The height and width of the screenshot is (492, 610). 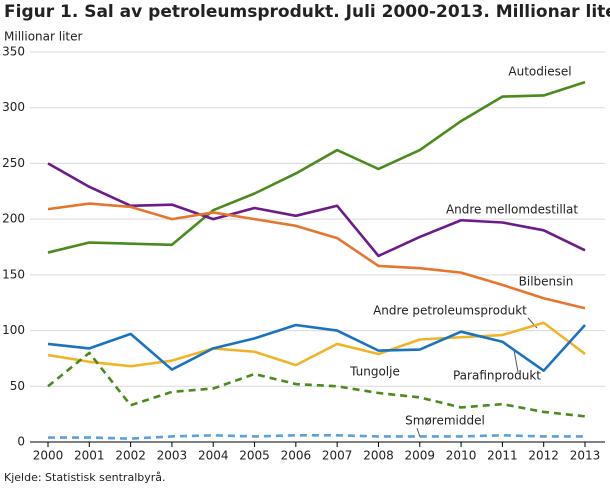 I want to click on x-tick-label: 2013, so click(x=585, y=456).